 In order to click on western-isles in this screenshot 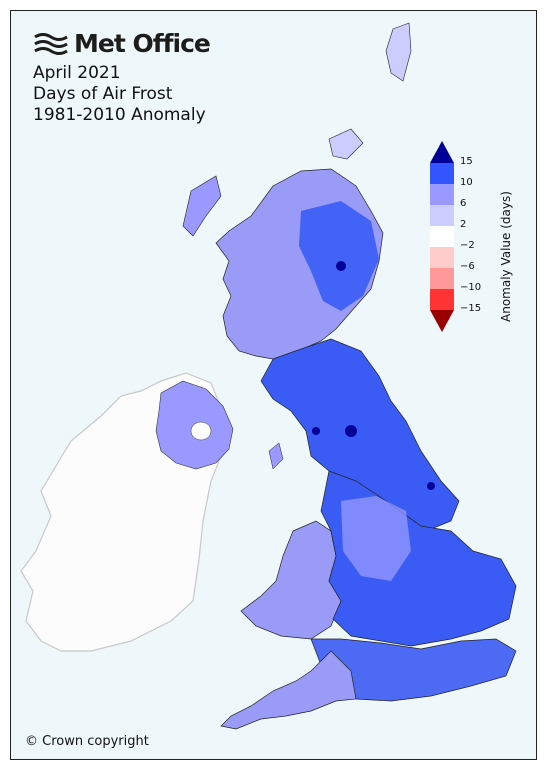, I will do `click(202, 206)`.